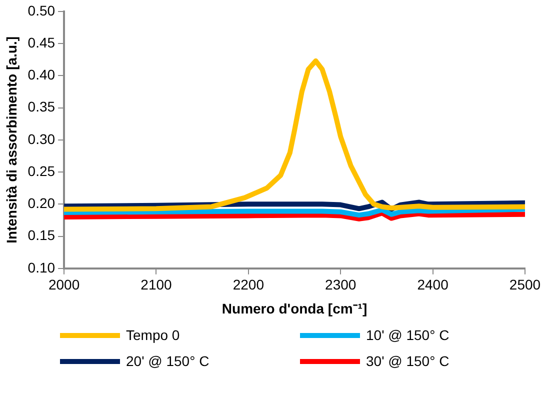 Image resolution: width=553 pixels, height=407 pixels. What do you see at coordinates (433, 284) in the screenshot?
I see `x-tick-label: 2400` at bounding box center [433, 284].